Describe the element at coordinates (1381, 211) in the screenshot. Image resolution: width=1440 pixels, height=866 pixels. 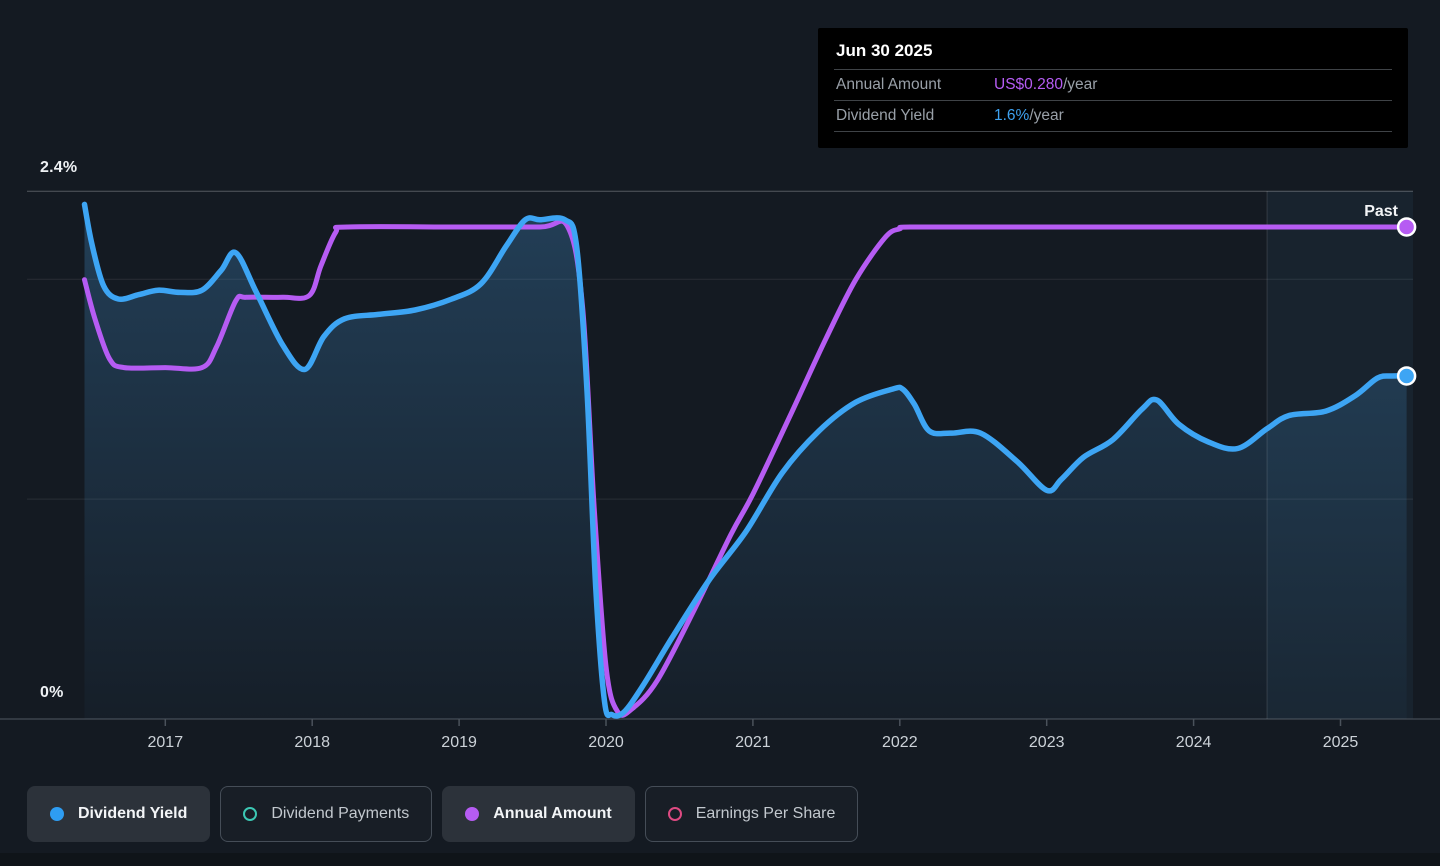
I see `past-region-label: Past` at that location.